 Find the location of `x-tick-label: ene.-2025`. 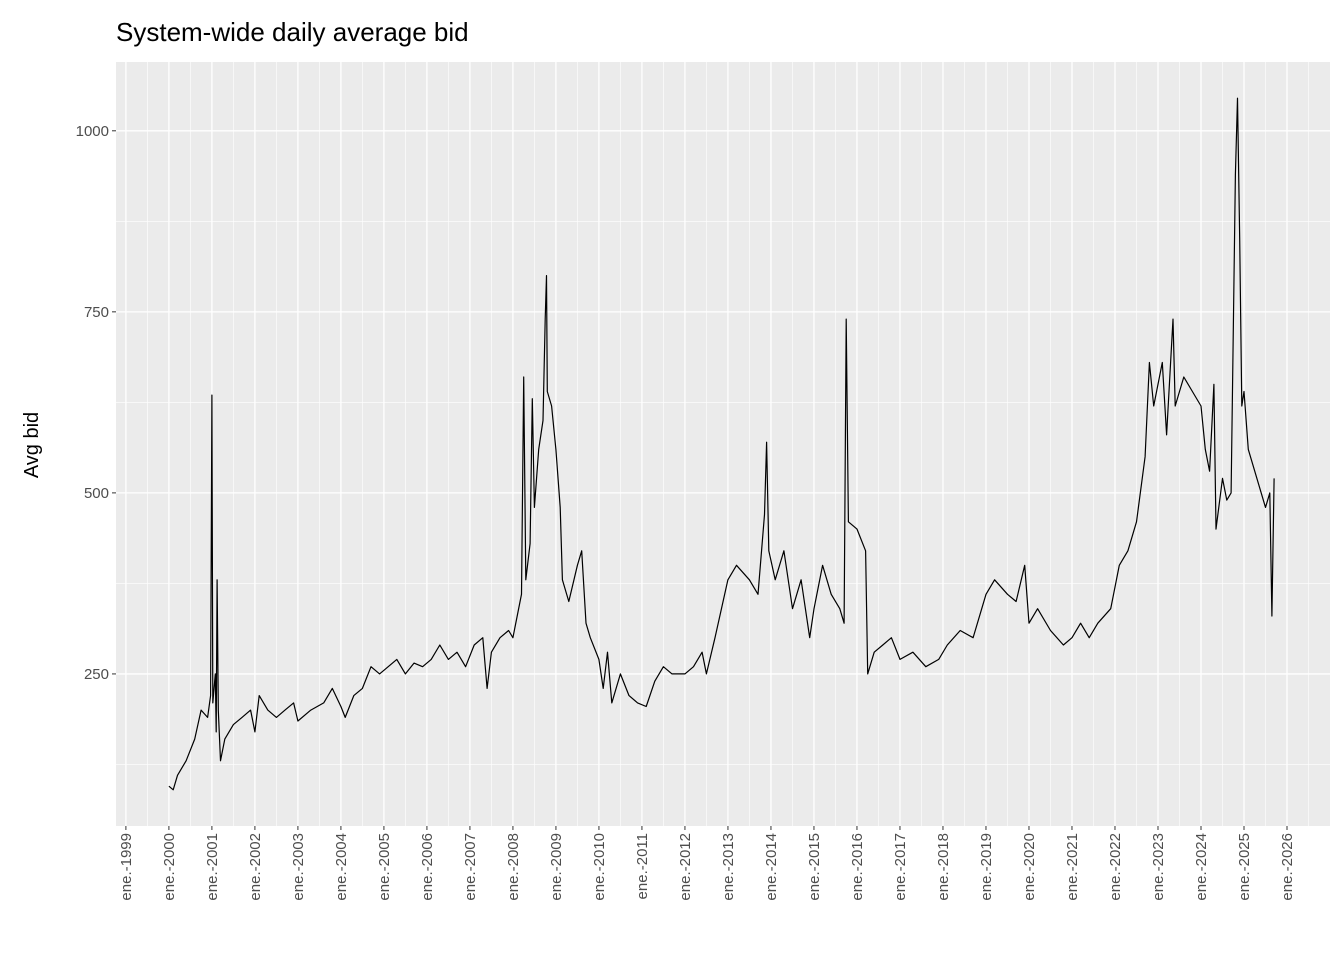

x-tick-label: ene.-2025 is located at coordinates (1244, 867).